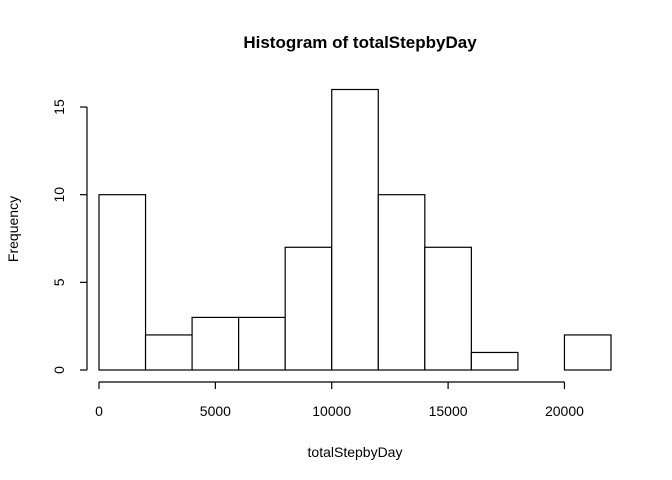 Image resolution: width=672 pixels, height=480 pixels. Describe the element at coordinates (13, 229) in the screenshot. I see `y-axis-label: Frequency` at that location.